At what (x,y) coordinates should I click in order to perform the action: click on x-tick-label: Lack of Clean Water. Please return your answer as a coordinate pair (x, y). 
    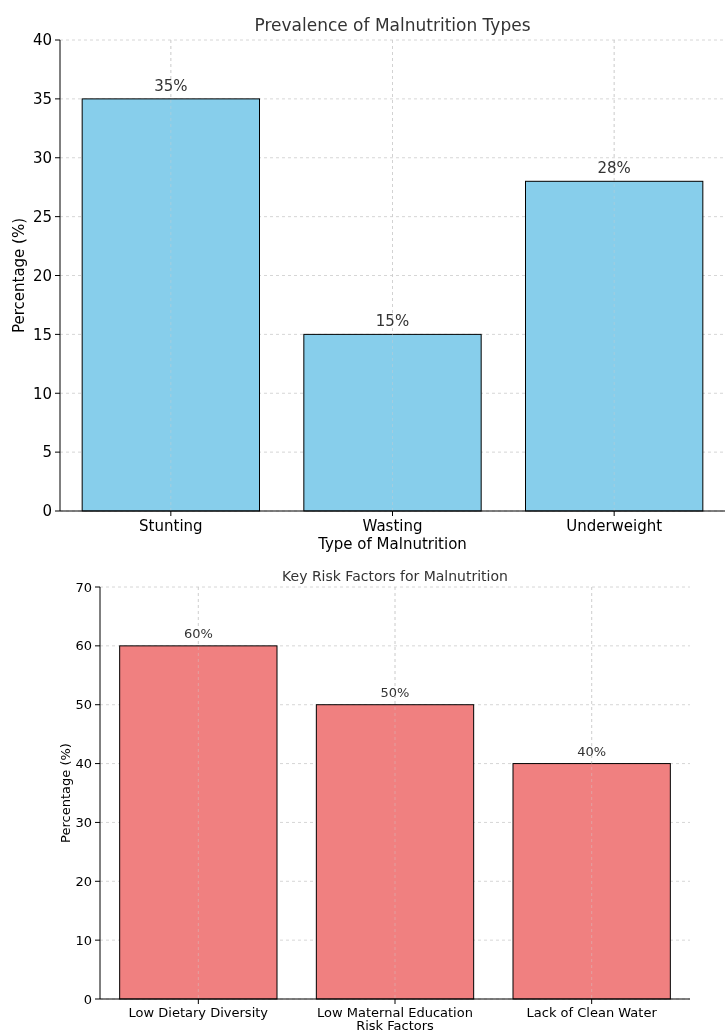
    Looking at the image, I should click on (592, 1013).